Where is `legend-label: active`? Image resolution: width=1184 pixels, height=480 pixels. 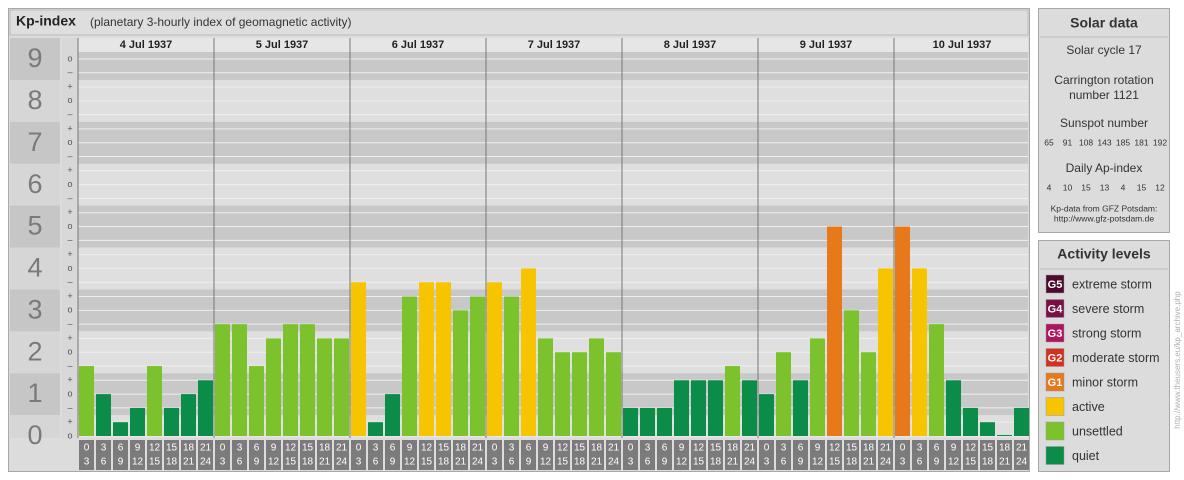 legend-label: active is located at coordinates (1088, 407).